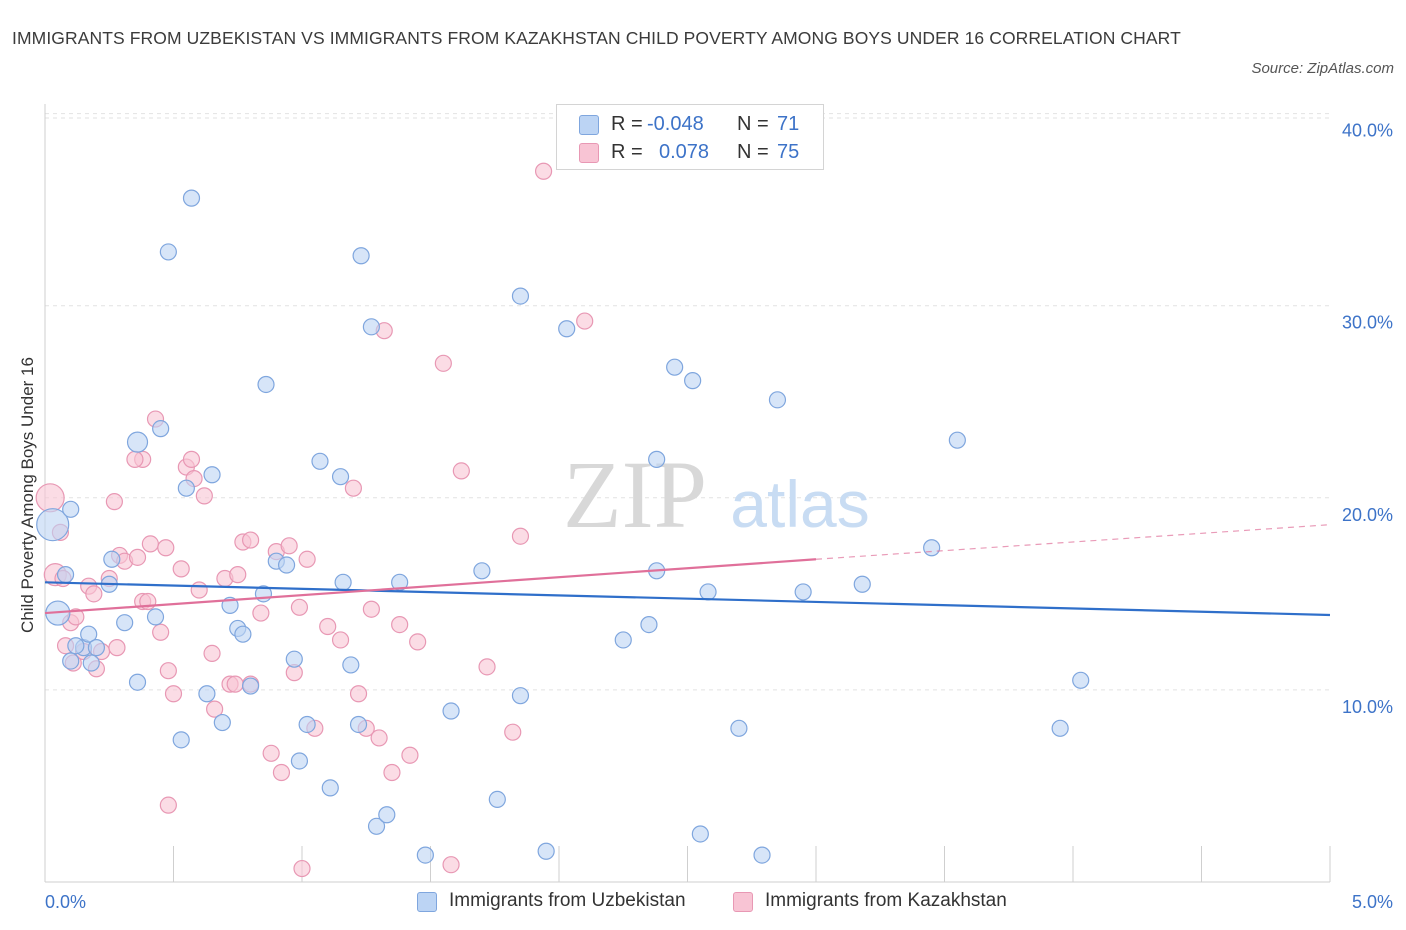 The image size is (1406, 930). Describe the element at coordinates (430, 586) in the screenshot. I see `kazakhstan-trend-line` at that location.